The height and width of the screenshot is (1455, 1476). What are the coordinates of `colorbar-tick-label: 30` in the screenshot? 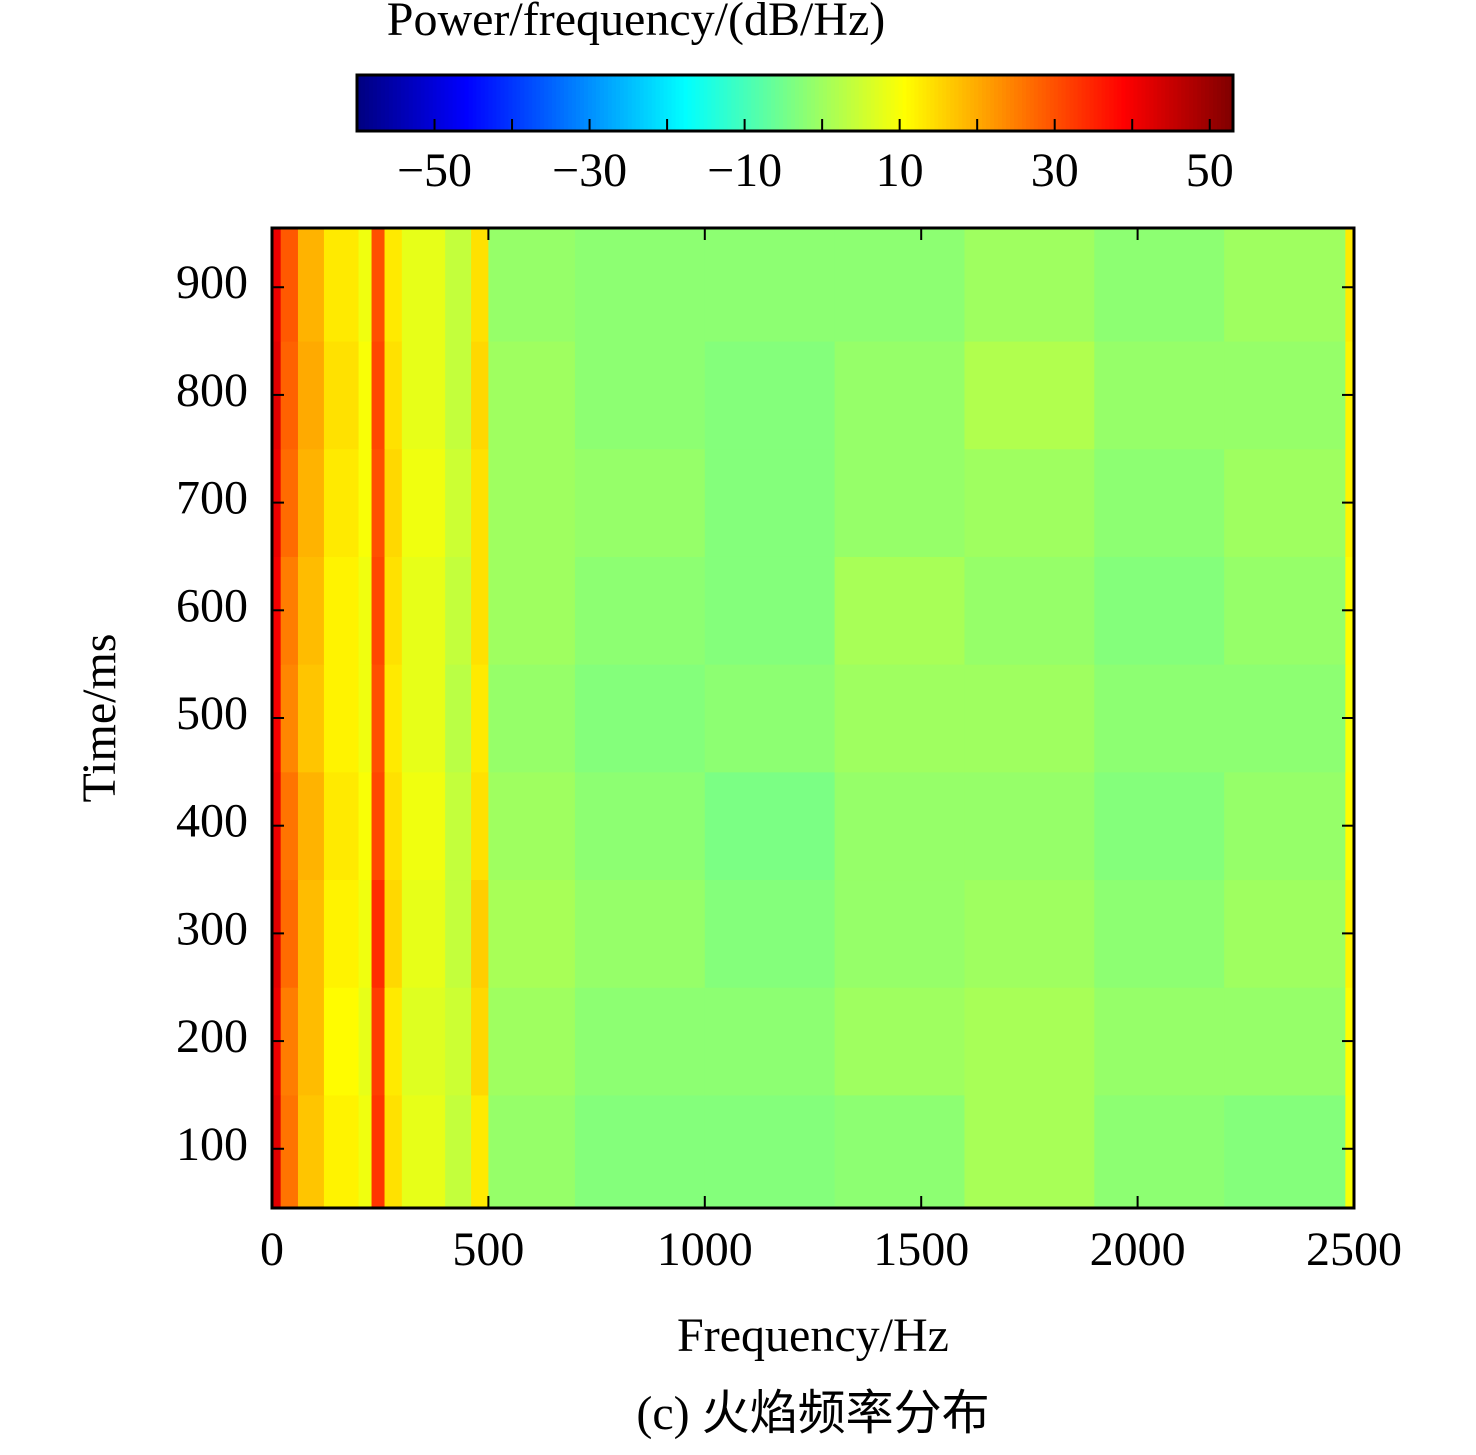 It's located at (1055, 170).